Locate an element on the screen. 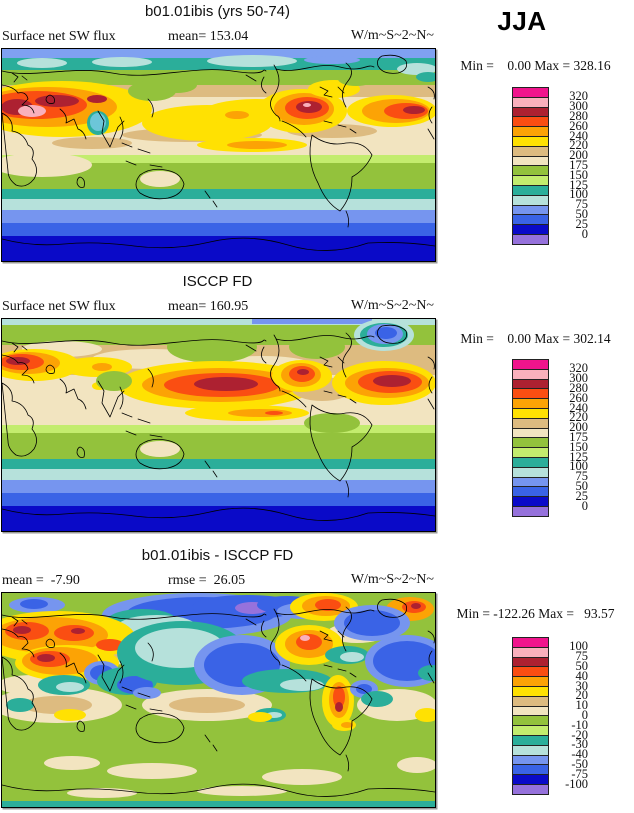 The image size is (634, 813). colorbar-label: -30 is located at coordinates (579, 744).